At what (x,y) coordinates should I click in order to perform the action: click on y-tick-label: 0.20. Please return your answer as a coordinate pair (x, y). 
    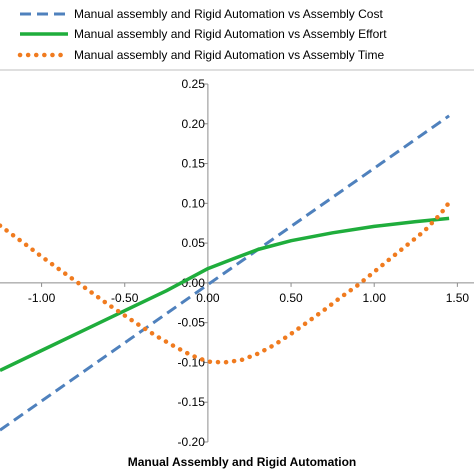
    Looking at the image, I should click on (194, 124).